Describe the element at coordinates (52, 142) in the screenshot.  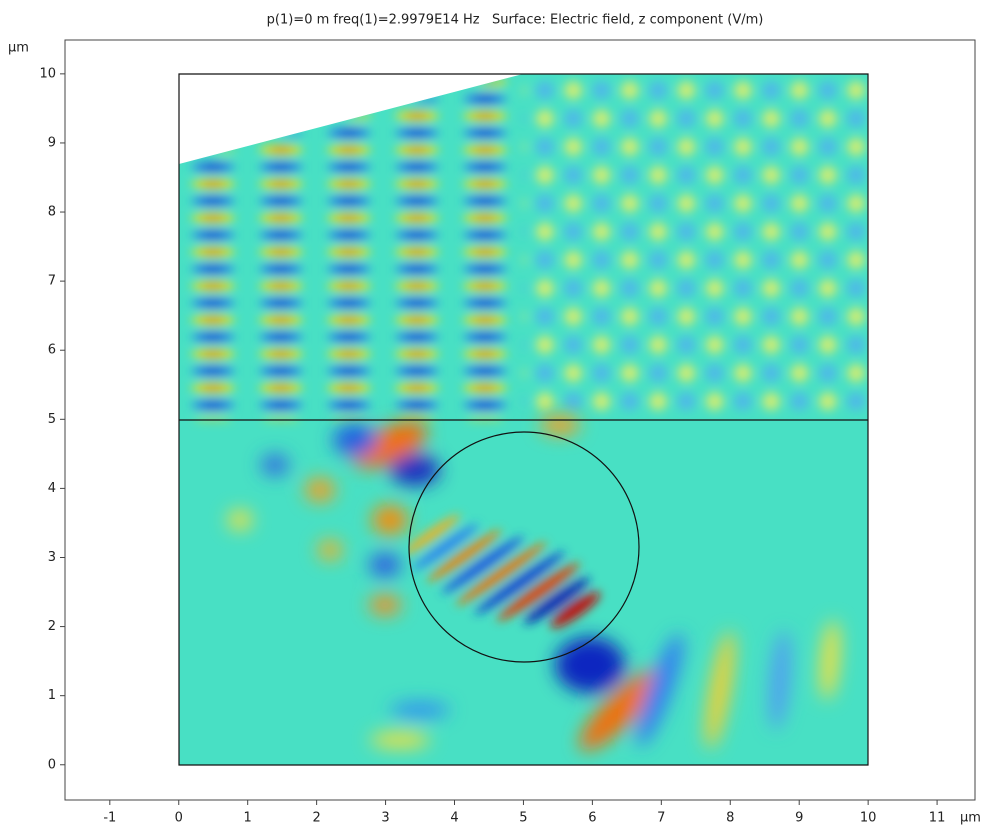
I see `y-tick-label: 9` at that location.